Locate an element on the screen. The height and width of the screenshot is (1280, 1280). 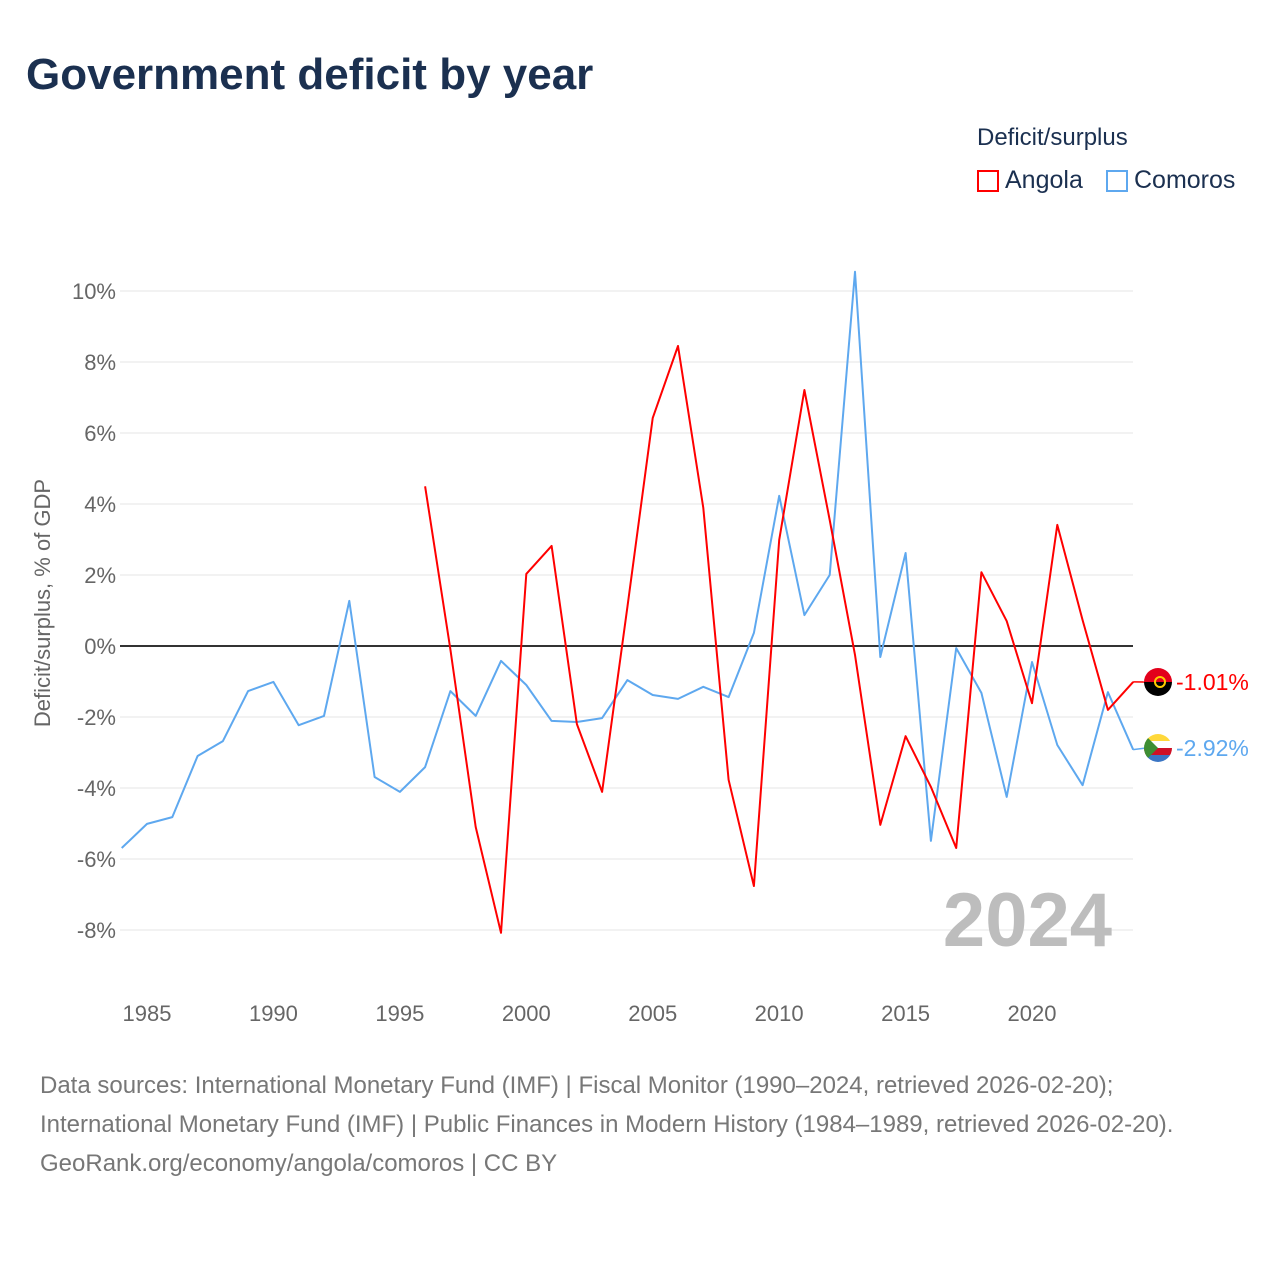
y-axis-label: Deficit/surplus, % of GDP is located at coordinates (42, 603).